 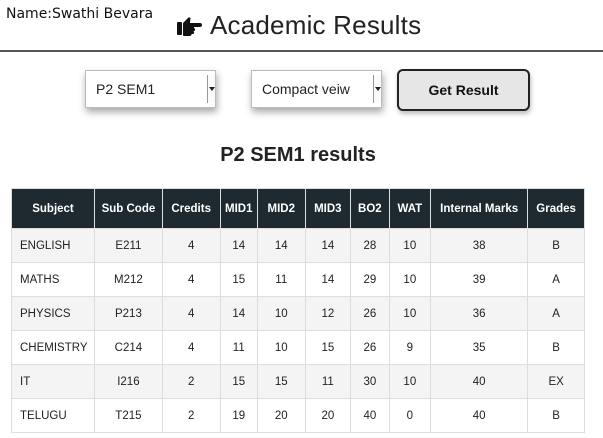 What do you see at coordinates (189, 26) in the screenshot?
I see `pointing-hand-icon` at bounding box center [189, 26].